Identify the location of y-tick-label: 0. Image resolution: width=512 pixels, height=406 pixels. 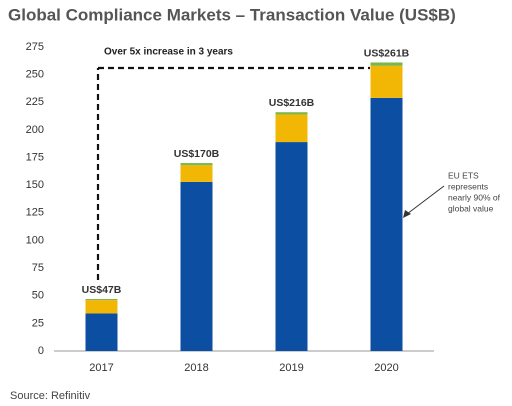
(41, 351).